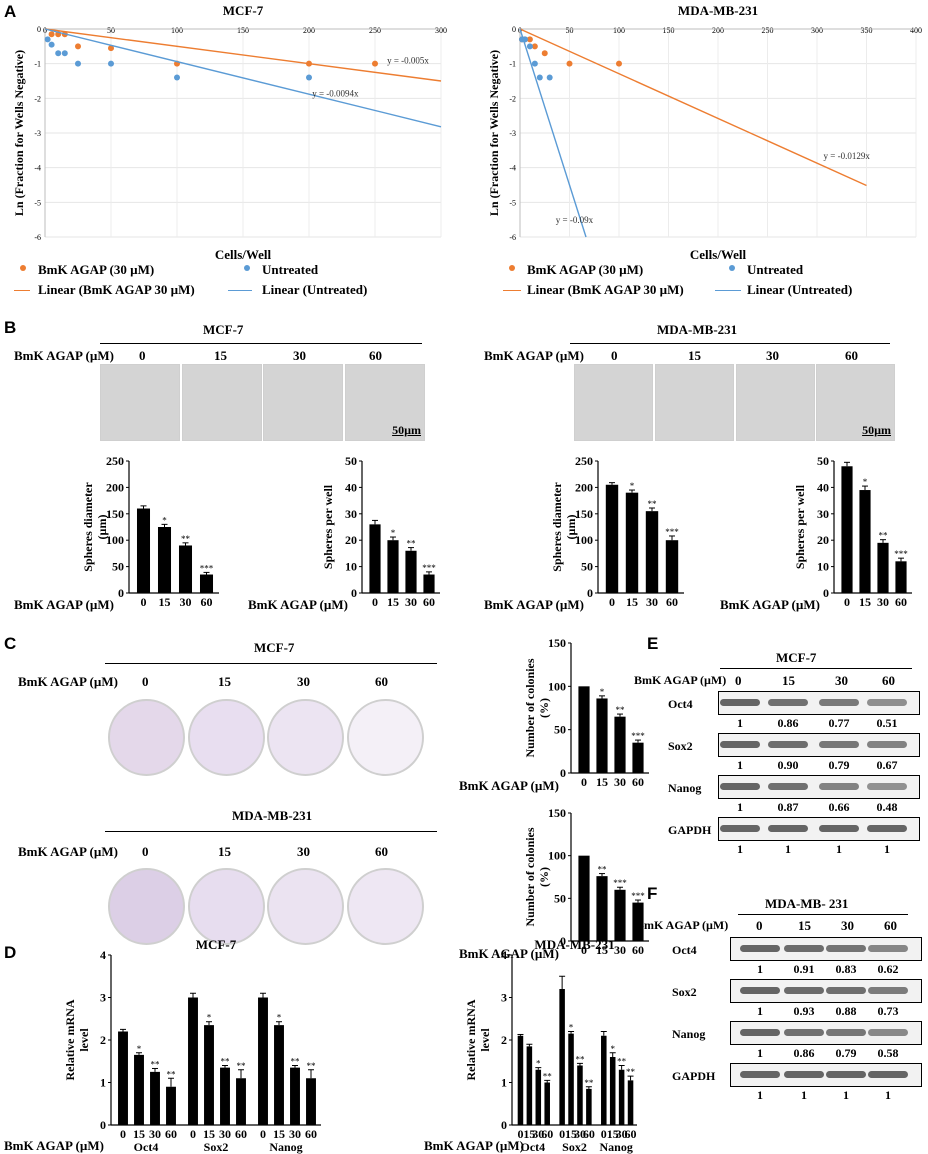 The height and width of the screenshot is (1154, 928). I want to click on c-mda-conc-60: 60, so click(381, 851).